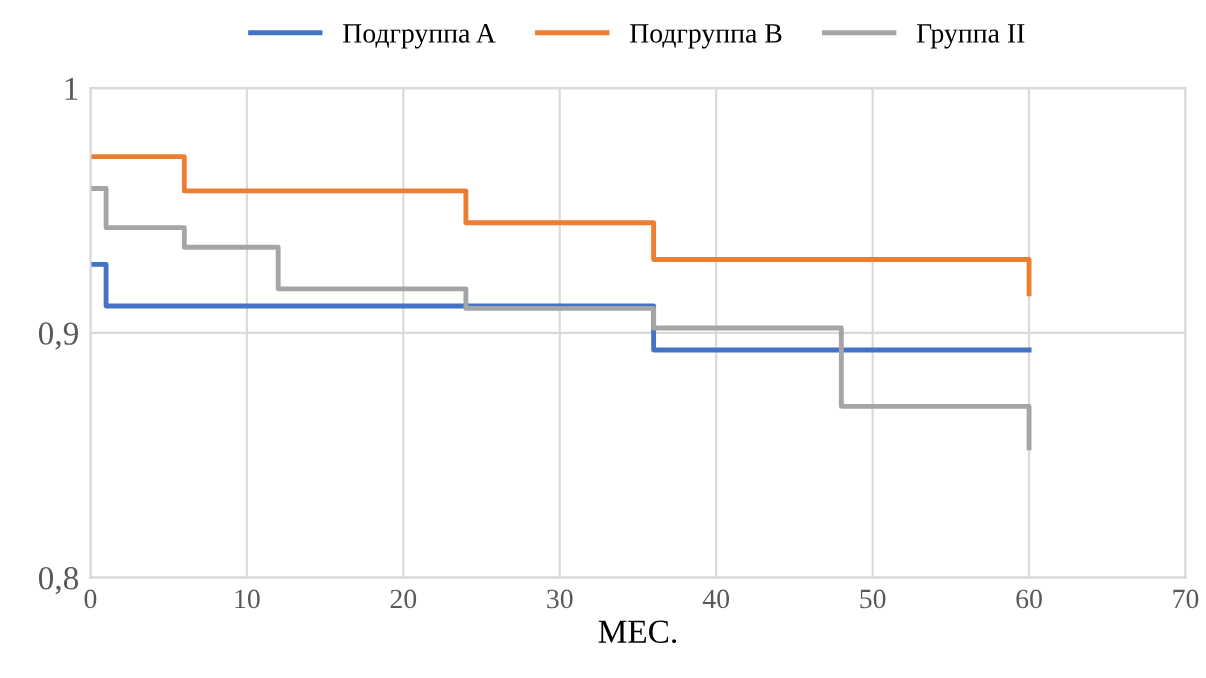 The width and height of the screenshot is (1206, 678). I want to click on x-tick-label: 0, so click(90, 599).